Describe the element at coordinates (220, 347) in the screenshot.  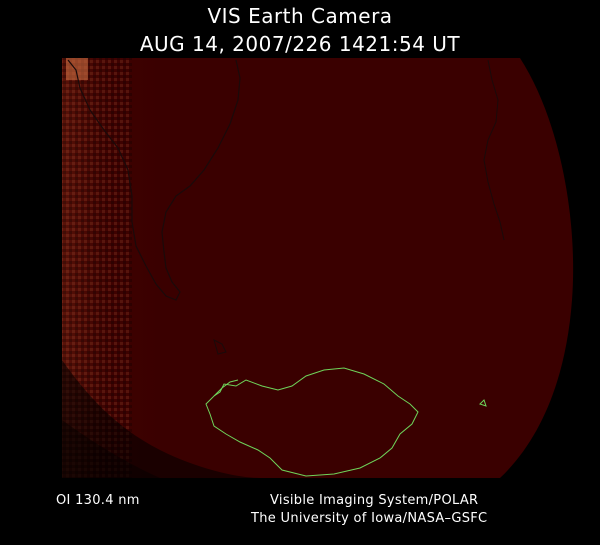
I see `island` at that location.